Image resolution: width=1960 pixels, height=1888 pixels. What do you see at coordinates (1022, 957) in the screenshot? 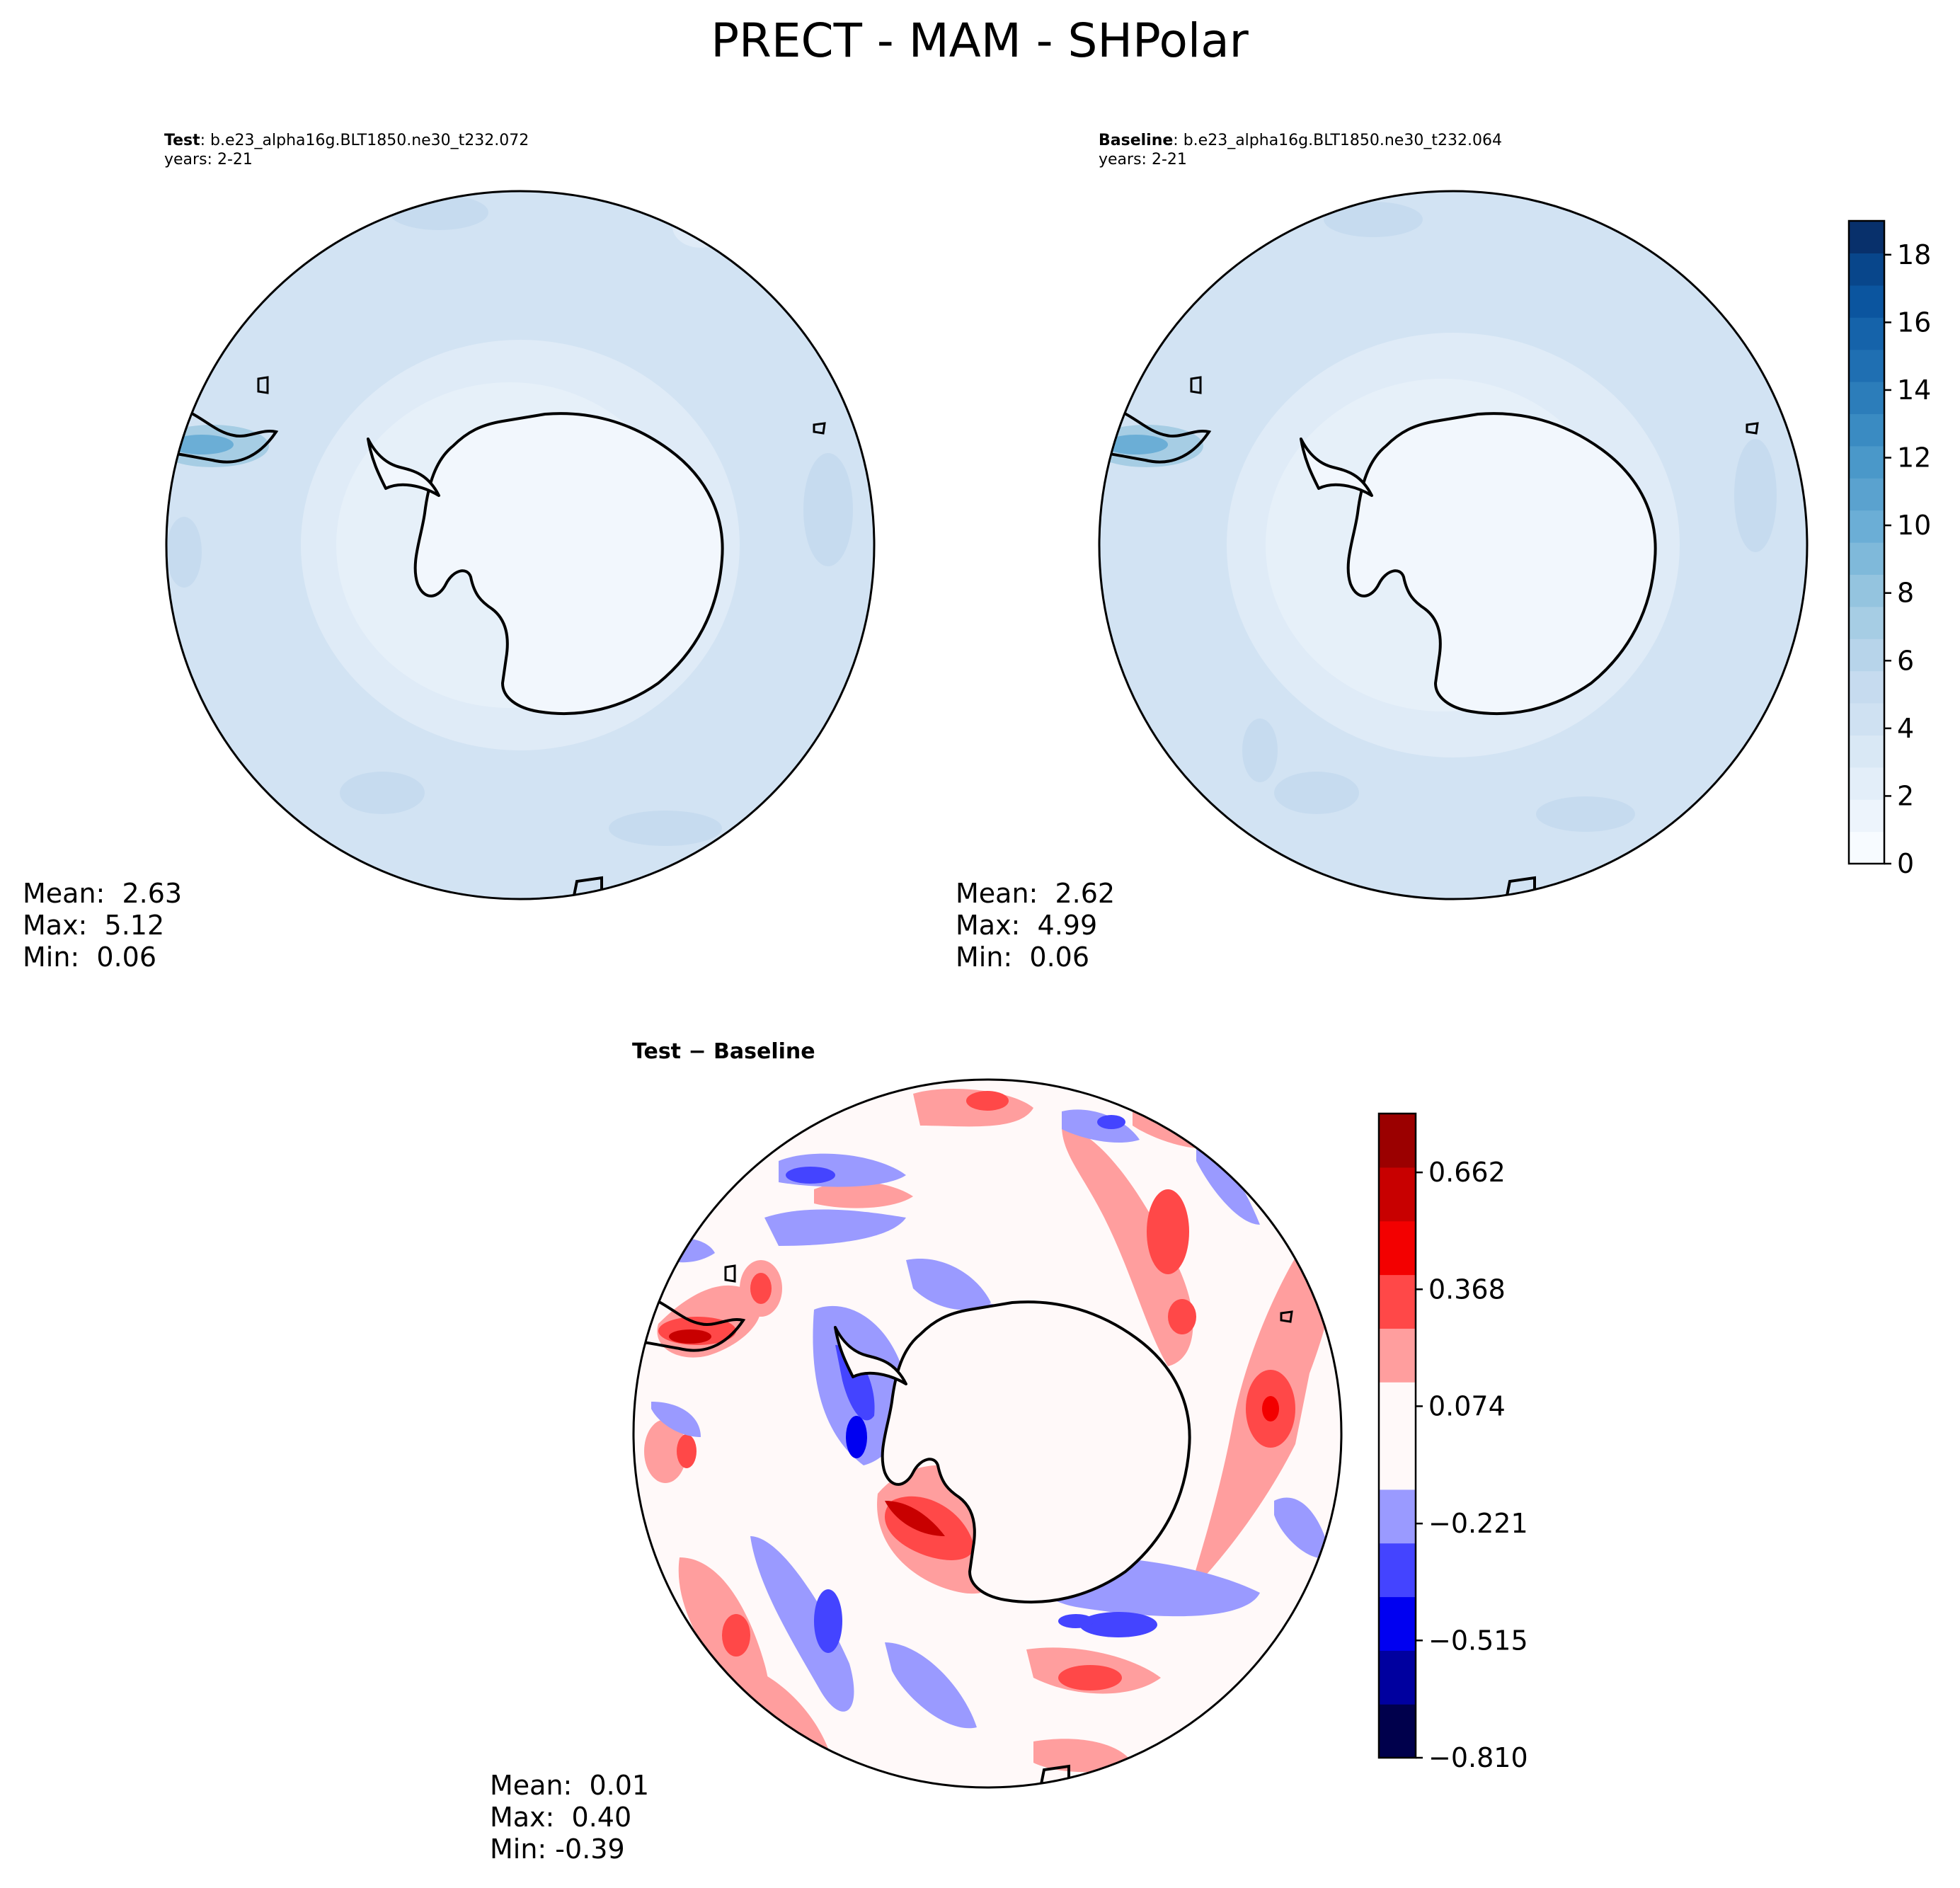
I see `baseline-stat-min: Min: 0.06` at bounding box center [1022, 957].